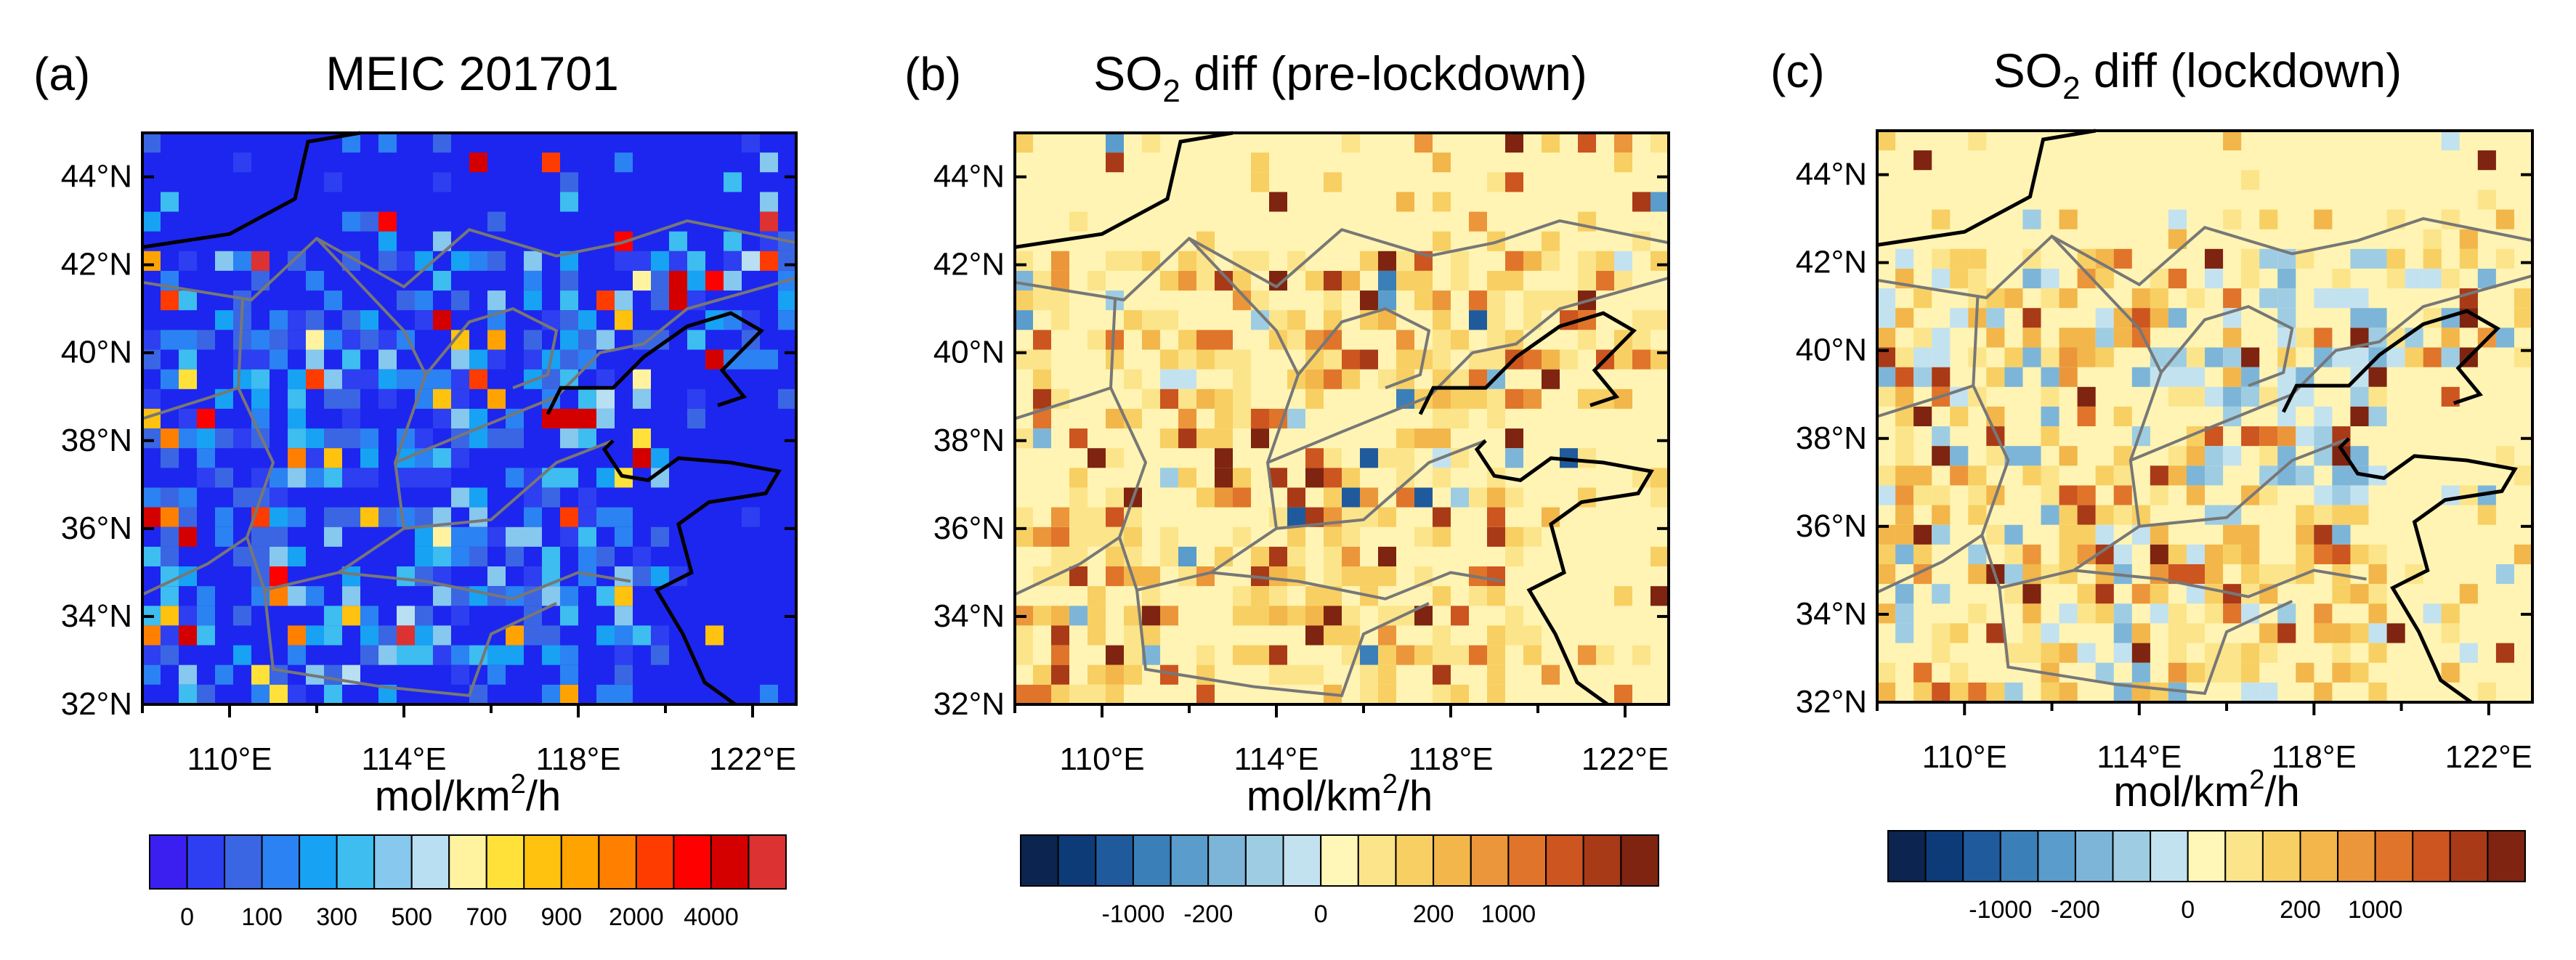 The image size is (2576, 960). I want to click on colorbar-swatch, so click(2356, 856).